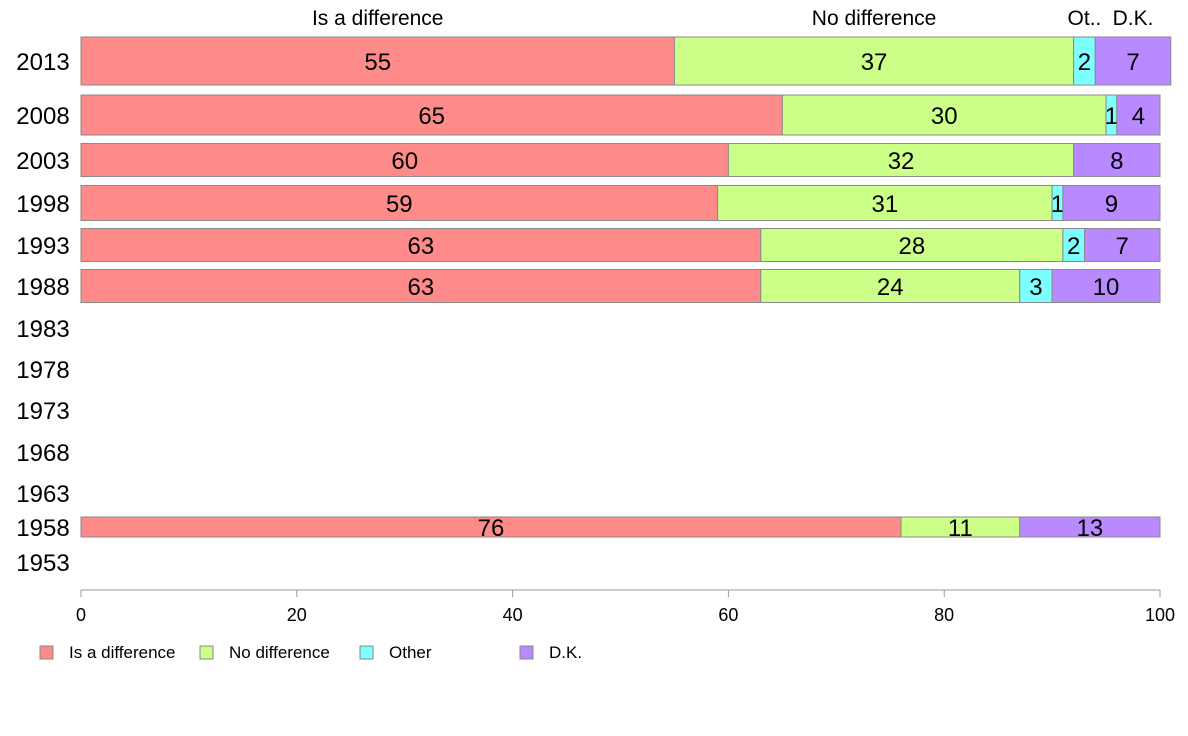 The image size is (1188, 736). What do you see at coordinates (42, 453) in the screenshot?
I see `year-label-1968: 1968` at bounding box center [42, 453].